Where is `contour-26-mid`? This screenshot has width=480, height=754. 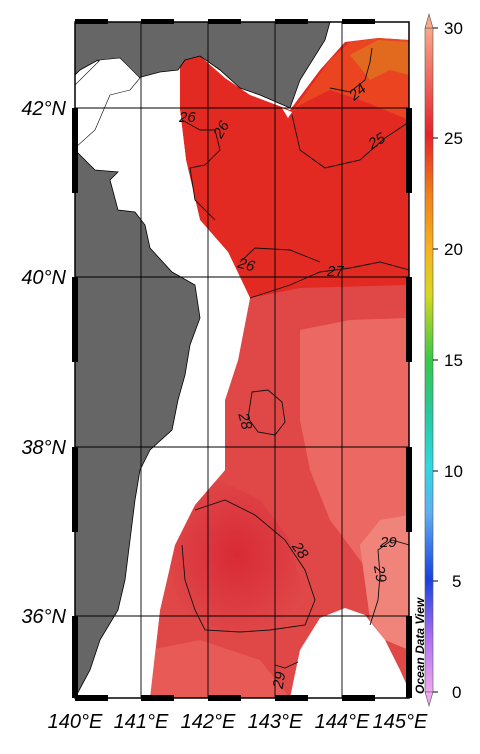
contour-26-mid is located at coordinates (280, 255).